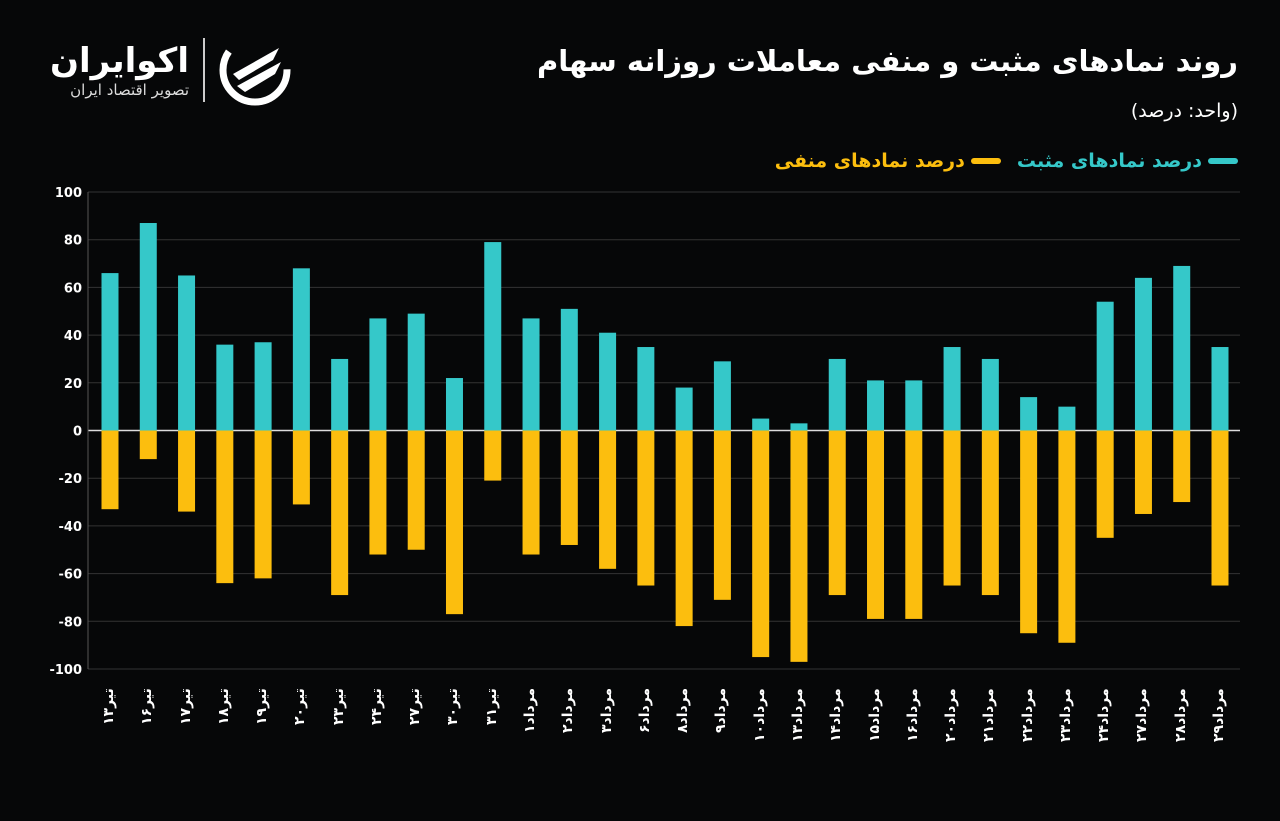 This screenshot has height=821, width=1280. I want to click on x-tick-label: تیر۲۰, so click(300, 706).